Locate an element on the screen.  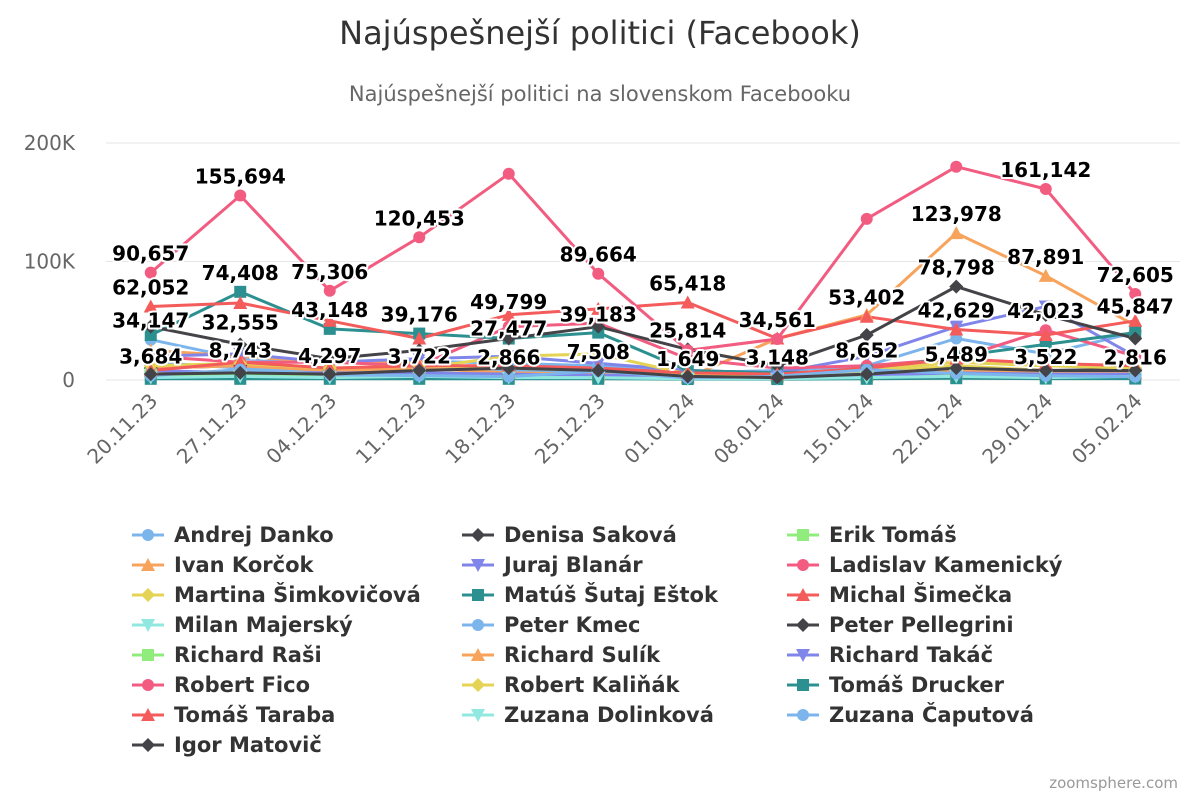
data-label: 155,694 is located at coordinates (240, 177).